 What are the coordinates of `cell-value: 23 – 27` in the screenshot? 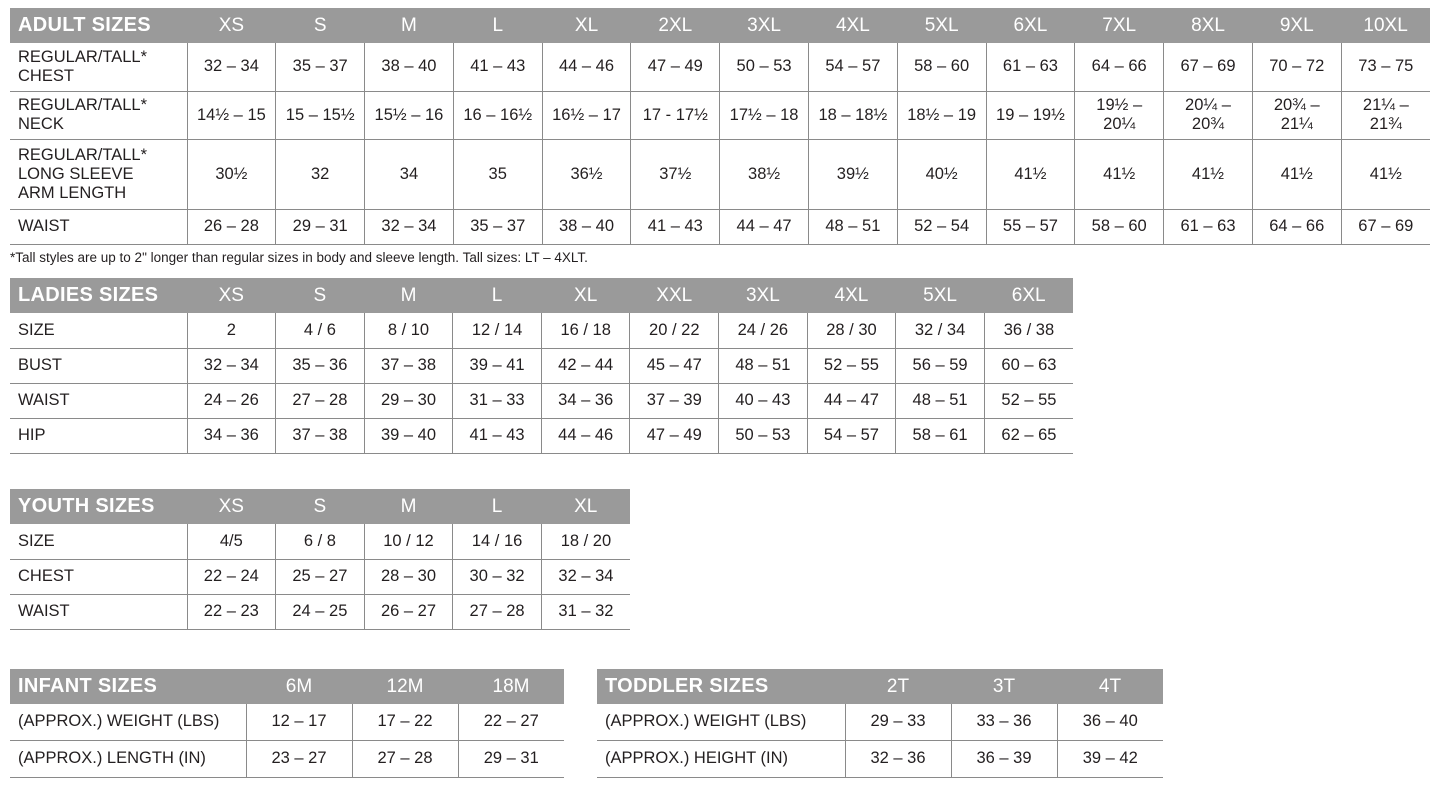 It's located at (298, 759).